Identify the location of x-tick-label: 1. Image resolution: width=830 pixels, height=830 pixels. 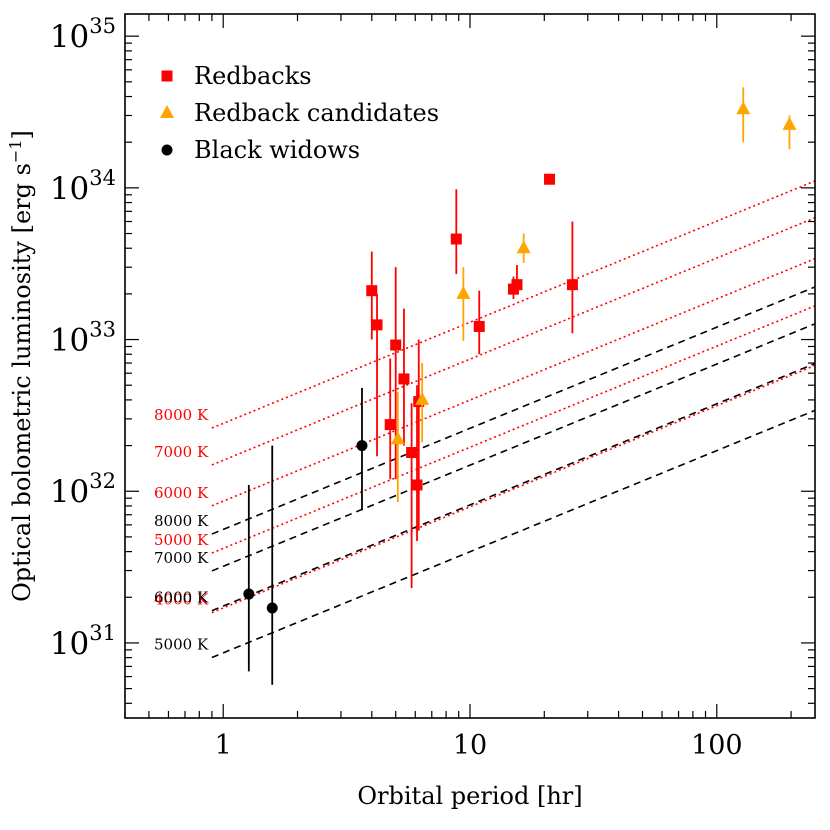
(223, 745).